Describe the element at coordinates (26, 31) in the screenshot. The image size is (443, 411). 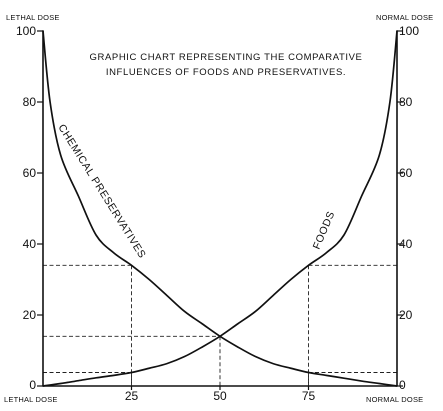
I see `y-tick-label-left-100: 100` at that location.